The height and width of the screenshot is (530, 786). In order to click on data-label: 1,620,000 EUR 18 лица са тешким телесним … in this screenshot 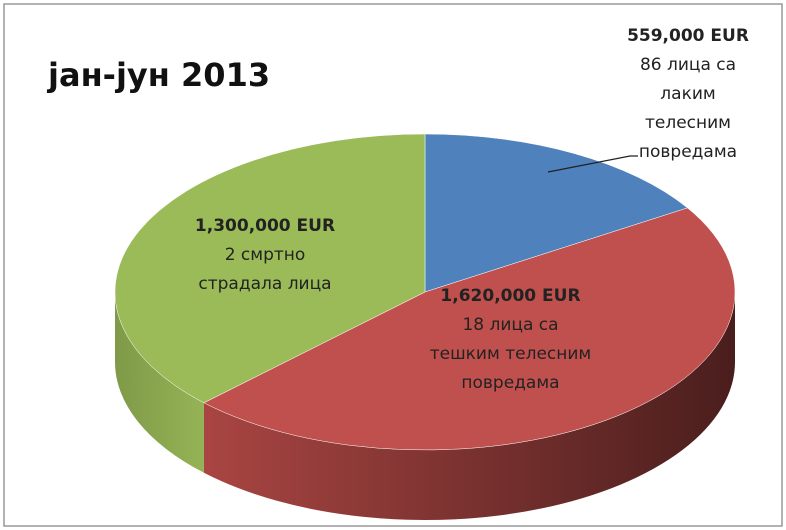, I will do `click(510, 340)`.